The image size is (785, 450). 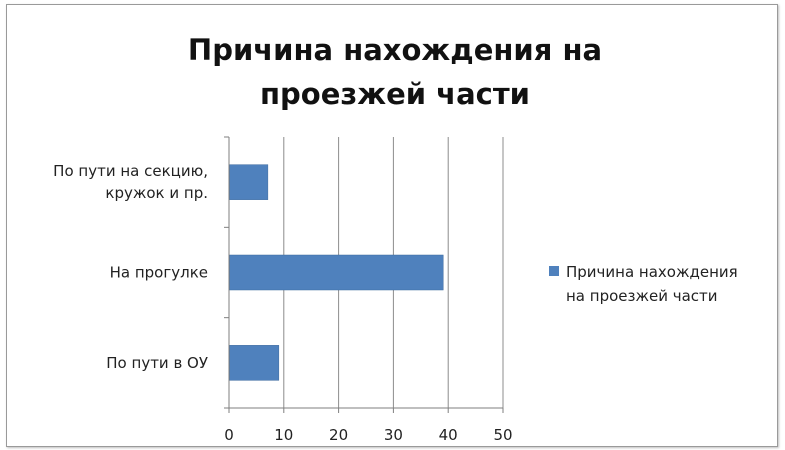 I want to click on x-tick-label: 0, so click(x=229, y=435).